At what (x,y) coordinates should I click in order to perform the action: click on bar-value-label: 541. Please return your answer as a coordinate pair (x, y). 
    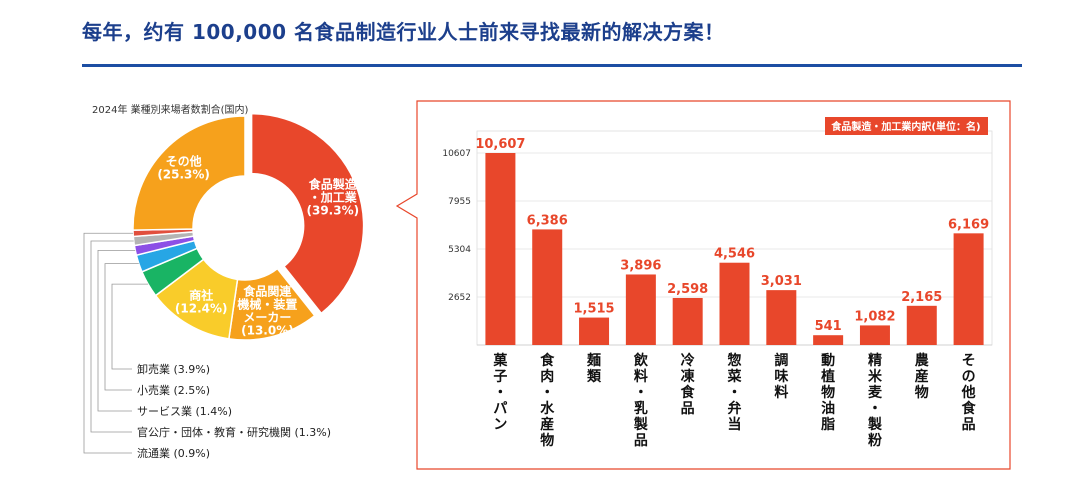
    Looking at the image, I should click on (828, 326).